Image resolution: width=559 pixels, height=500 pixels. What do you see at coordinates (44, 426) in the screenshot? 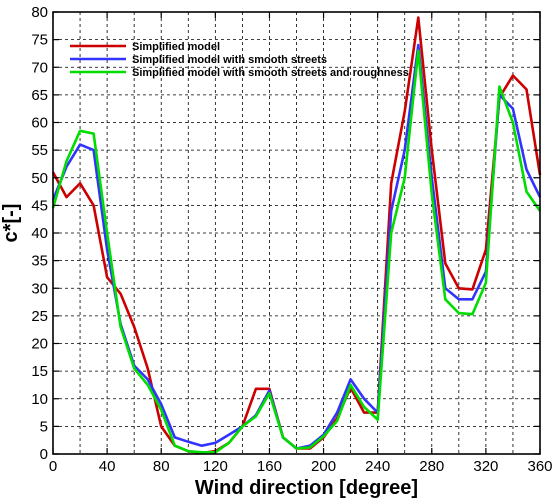
I see `y-tick-label: 5` at bounding box center [44, 426].